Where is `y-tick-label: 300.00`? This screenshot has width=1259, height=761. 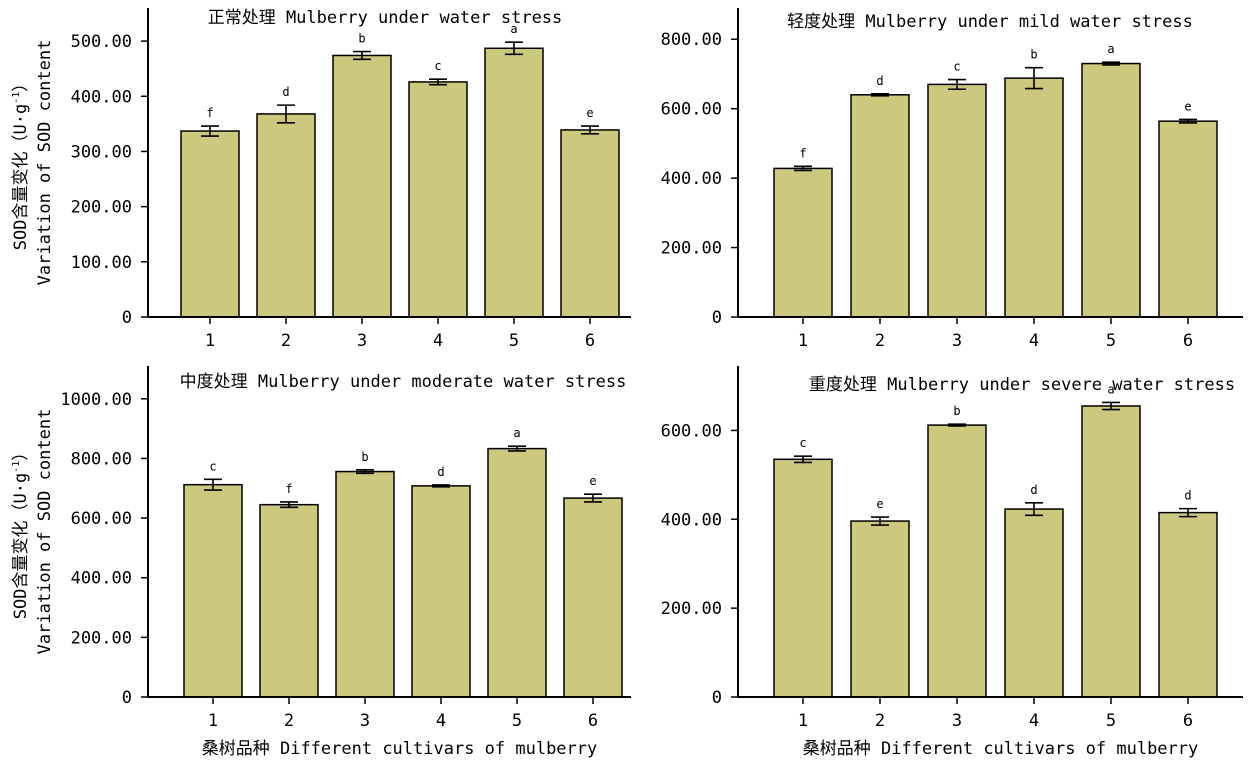 y-tick-label: 300.00 is located at coordinates (101, 152).